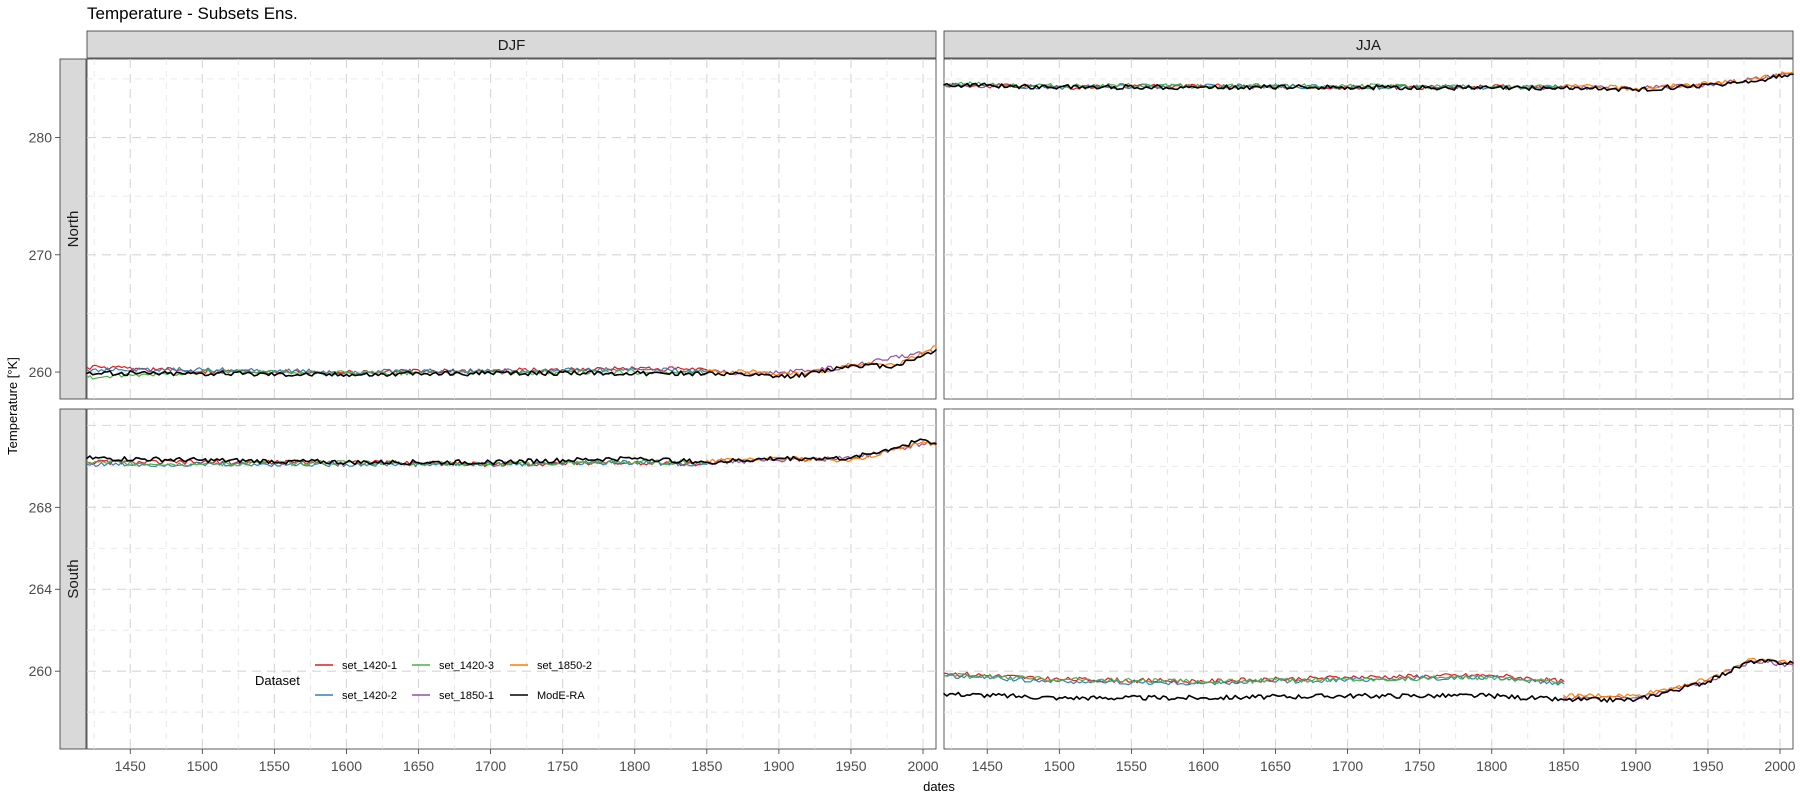 This screenshot has height=800, width=1800. I want to click on facet-label-south: South, so click(73, 578).